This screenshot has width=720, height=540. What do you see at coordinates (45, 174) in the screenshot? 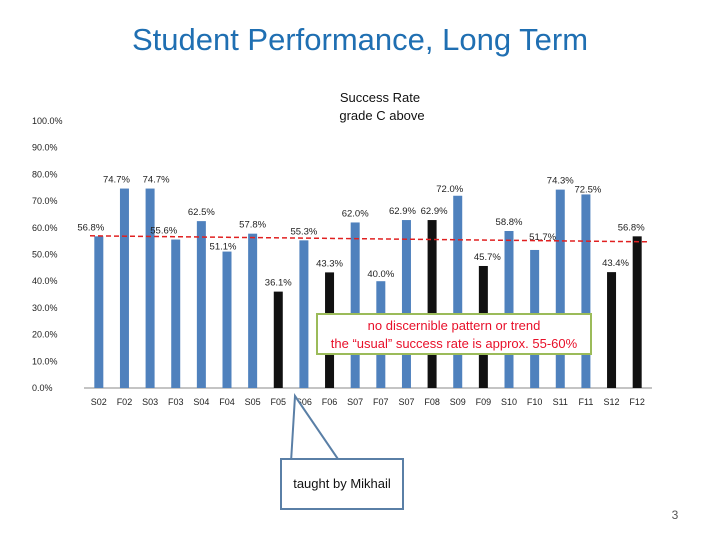
I see `y-tick-label: 80.0%` at bounding box center [45, 174].